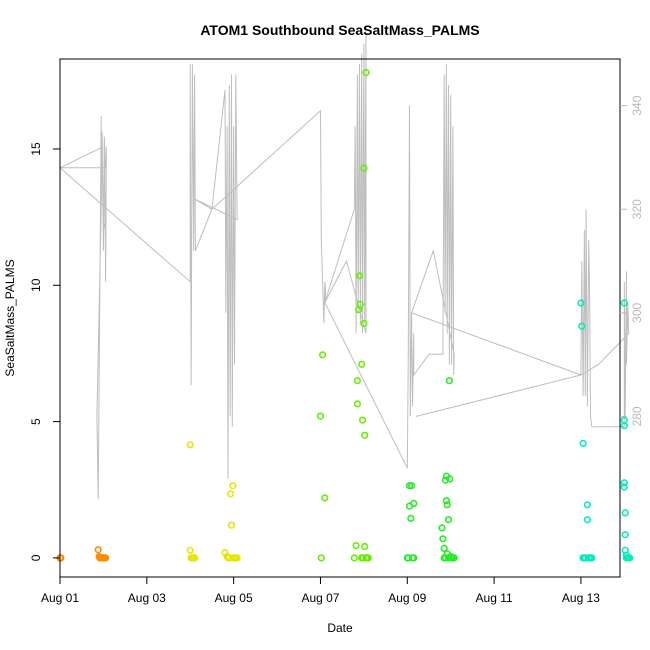  Describe the element at coordinates (36, 421) in the screenshot. I see `y-tick-label: 5` at that location.